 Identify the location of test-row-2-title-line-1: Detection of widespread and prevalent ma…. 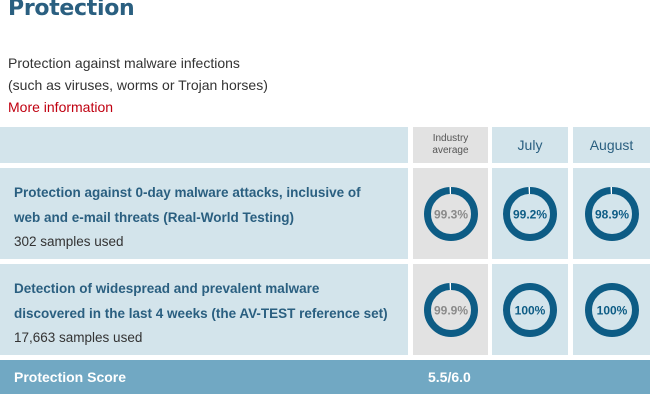
(167, 288).